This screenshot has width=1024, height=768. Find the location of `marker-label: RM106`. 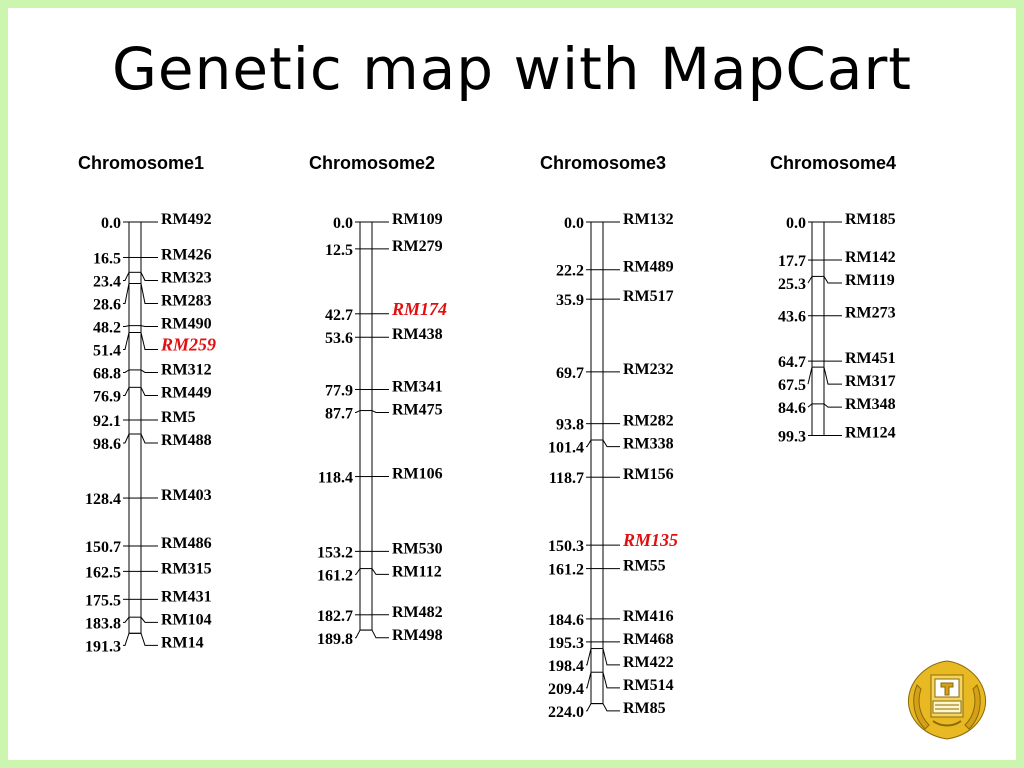

marker-label: RM106 is located at coordinates (417, 474).